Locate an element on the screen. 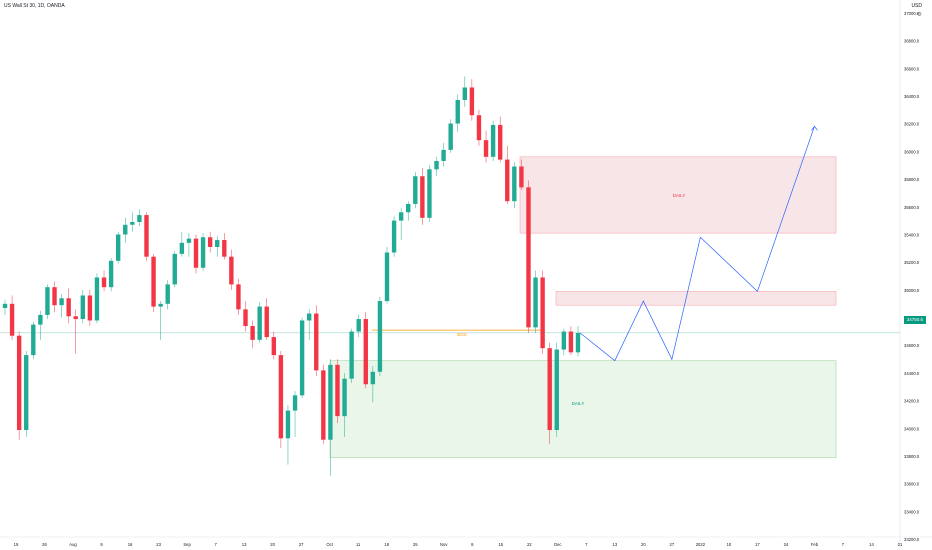 The image size is (932, 550). demand-zone is located at coordinates (583, 409).